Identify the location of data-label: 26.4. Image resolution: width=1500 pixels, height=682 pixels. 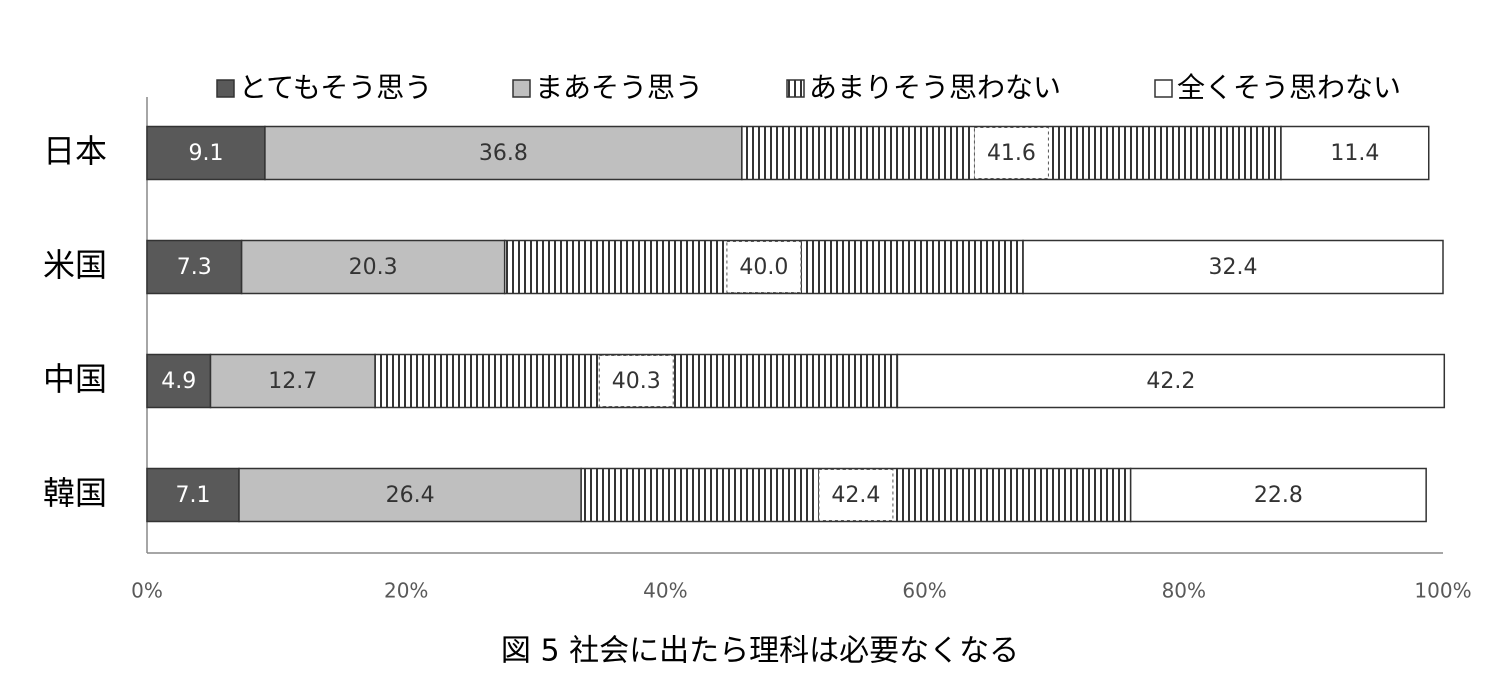
(410, 495).